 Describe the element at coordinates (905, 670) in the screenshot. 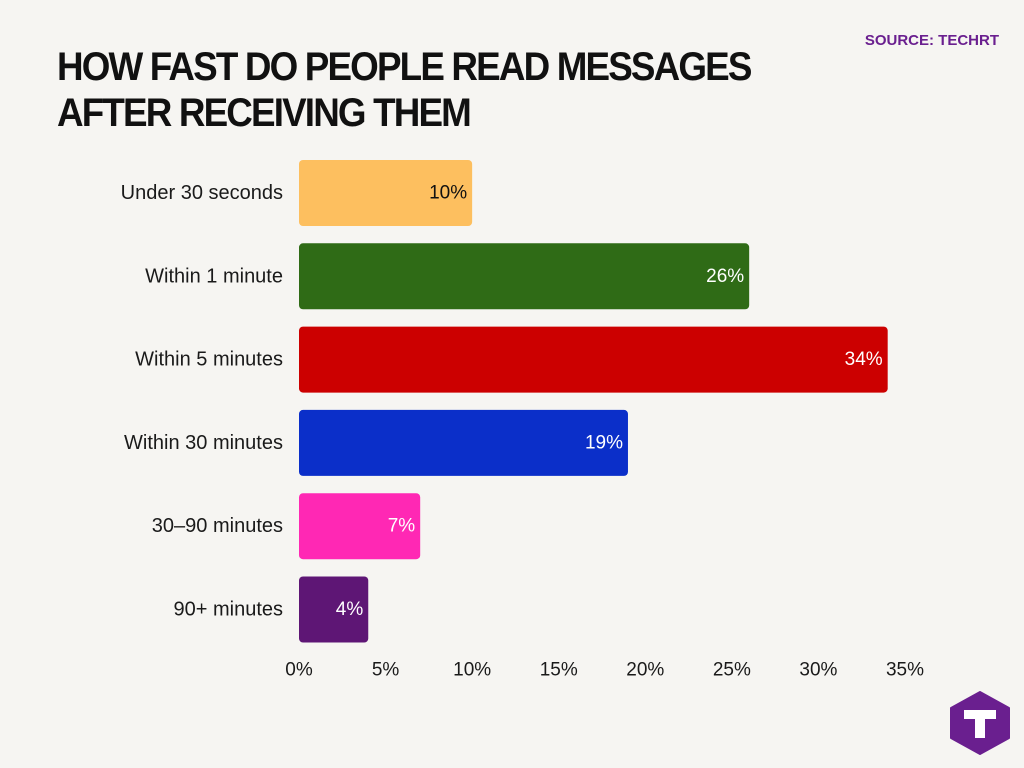

I see `x-tick-label: 35%` at that location.